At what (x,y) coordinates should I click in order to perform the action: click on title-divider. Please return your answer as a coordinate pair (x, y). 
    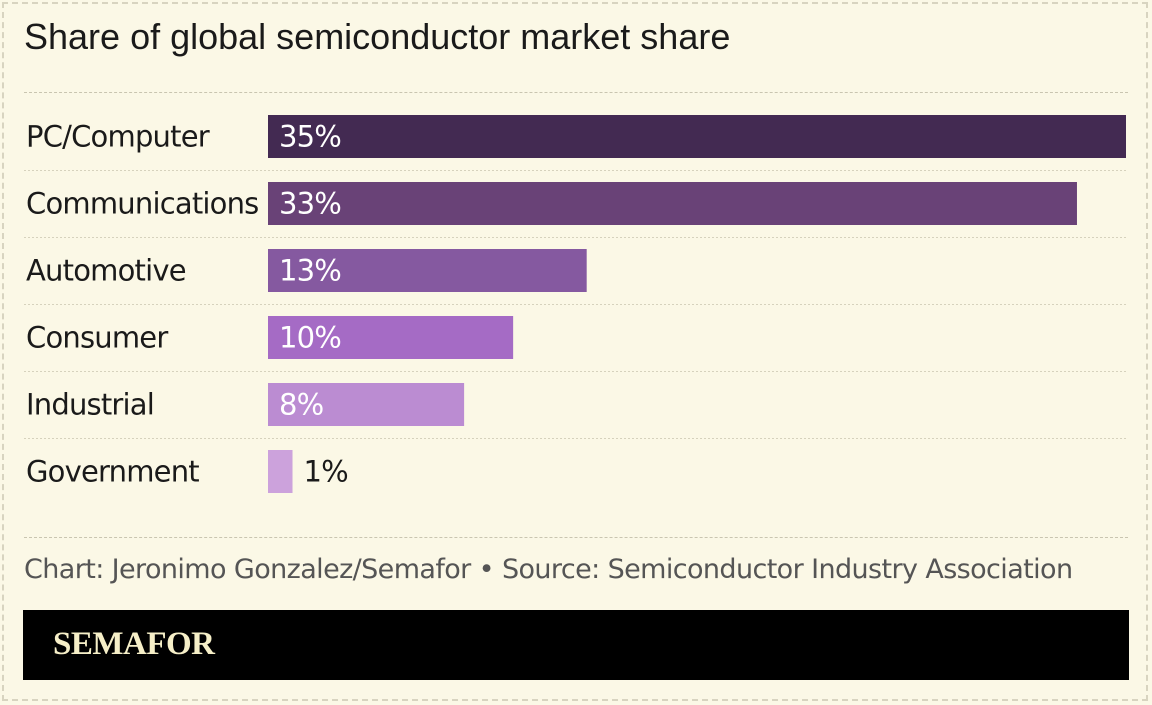
    Looking at the image, I should click on (576, 92).